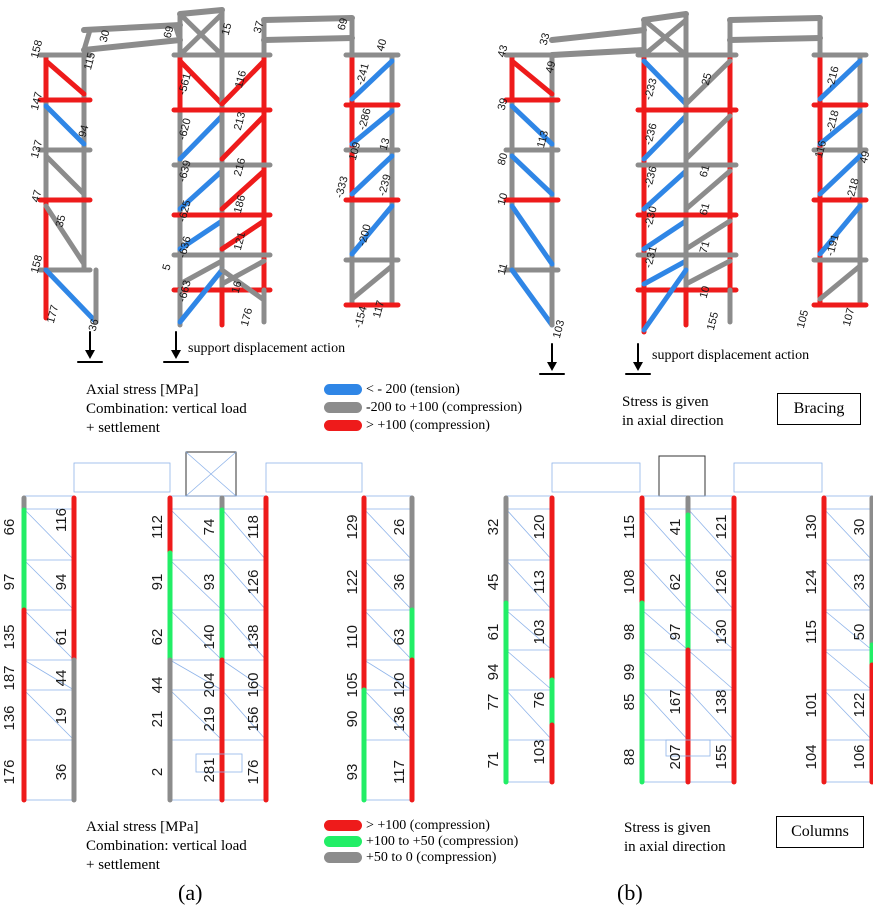 The height and width of the screenshot is (912, 873). I want to click on bracing-stress-label: 176, so click(247, 317).